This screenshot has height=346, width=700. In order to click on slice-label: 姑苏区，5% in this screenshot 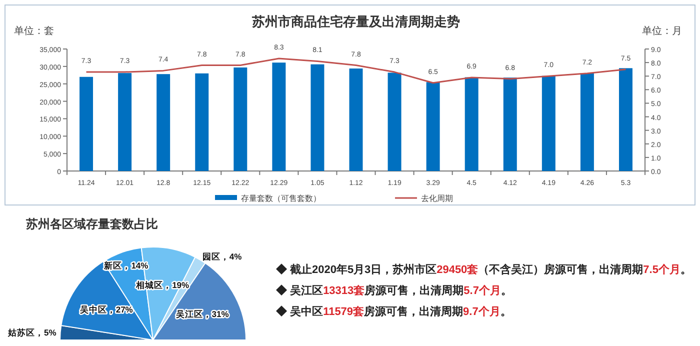, I will do `click(32, 332)`.